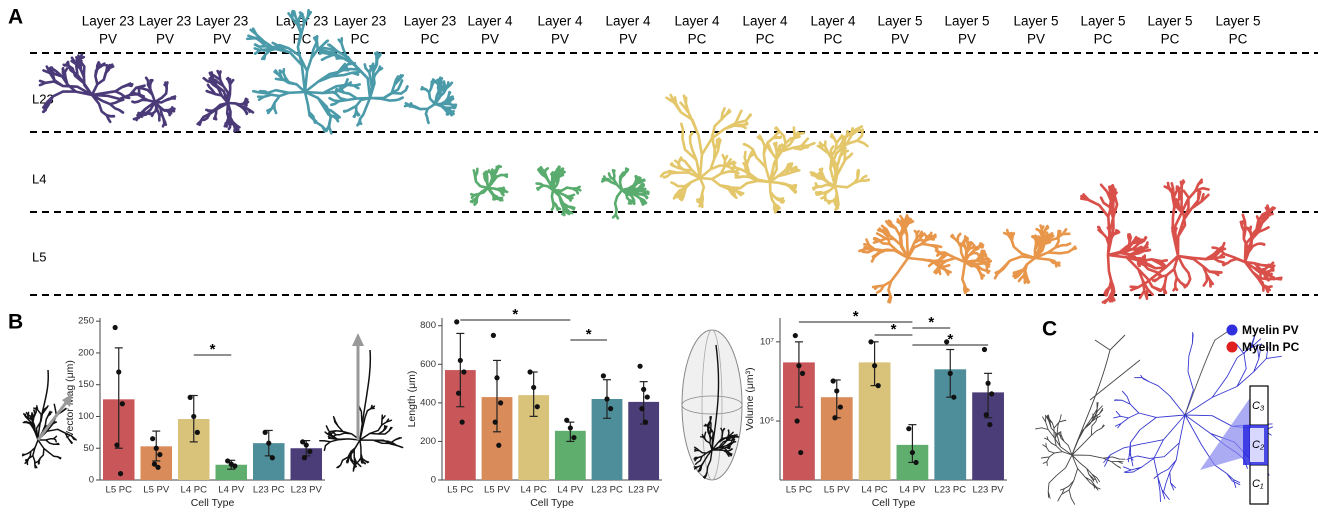 This screenshot has width=1325, height=514. Describe the element at coordinates (39, 178) in the screenshot. I see `row-label: L4` at that location.